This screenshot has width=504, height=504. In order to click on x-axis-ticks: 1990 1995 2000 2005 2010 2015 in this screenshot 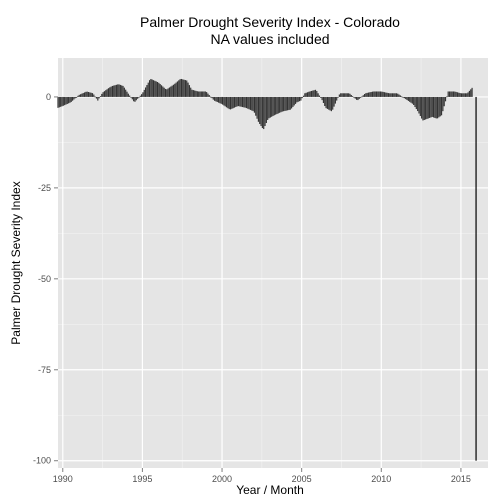, I will do `click(262, 476)`.